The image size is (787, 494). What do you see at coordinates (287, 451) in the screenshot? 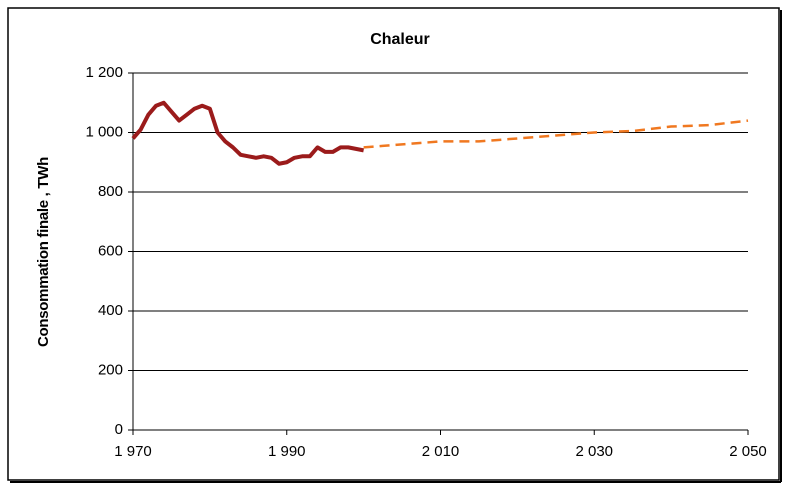
I see `x-tick-label: 1 990` at bounding box center [287, 451].